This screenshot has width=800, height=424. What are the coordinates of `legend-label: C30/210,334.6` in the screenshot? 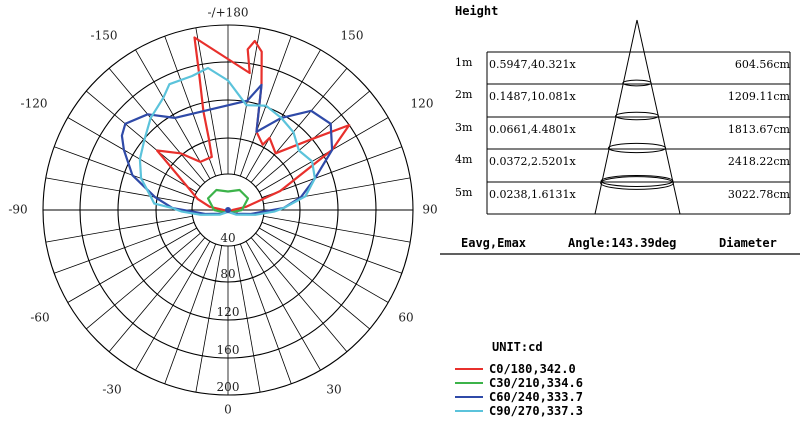 It's located at (536, 383).